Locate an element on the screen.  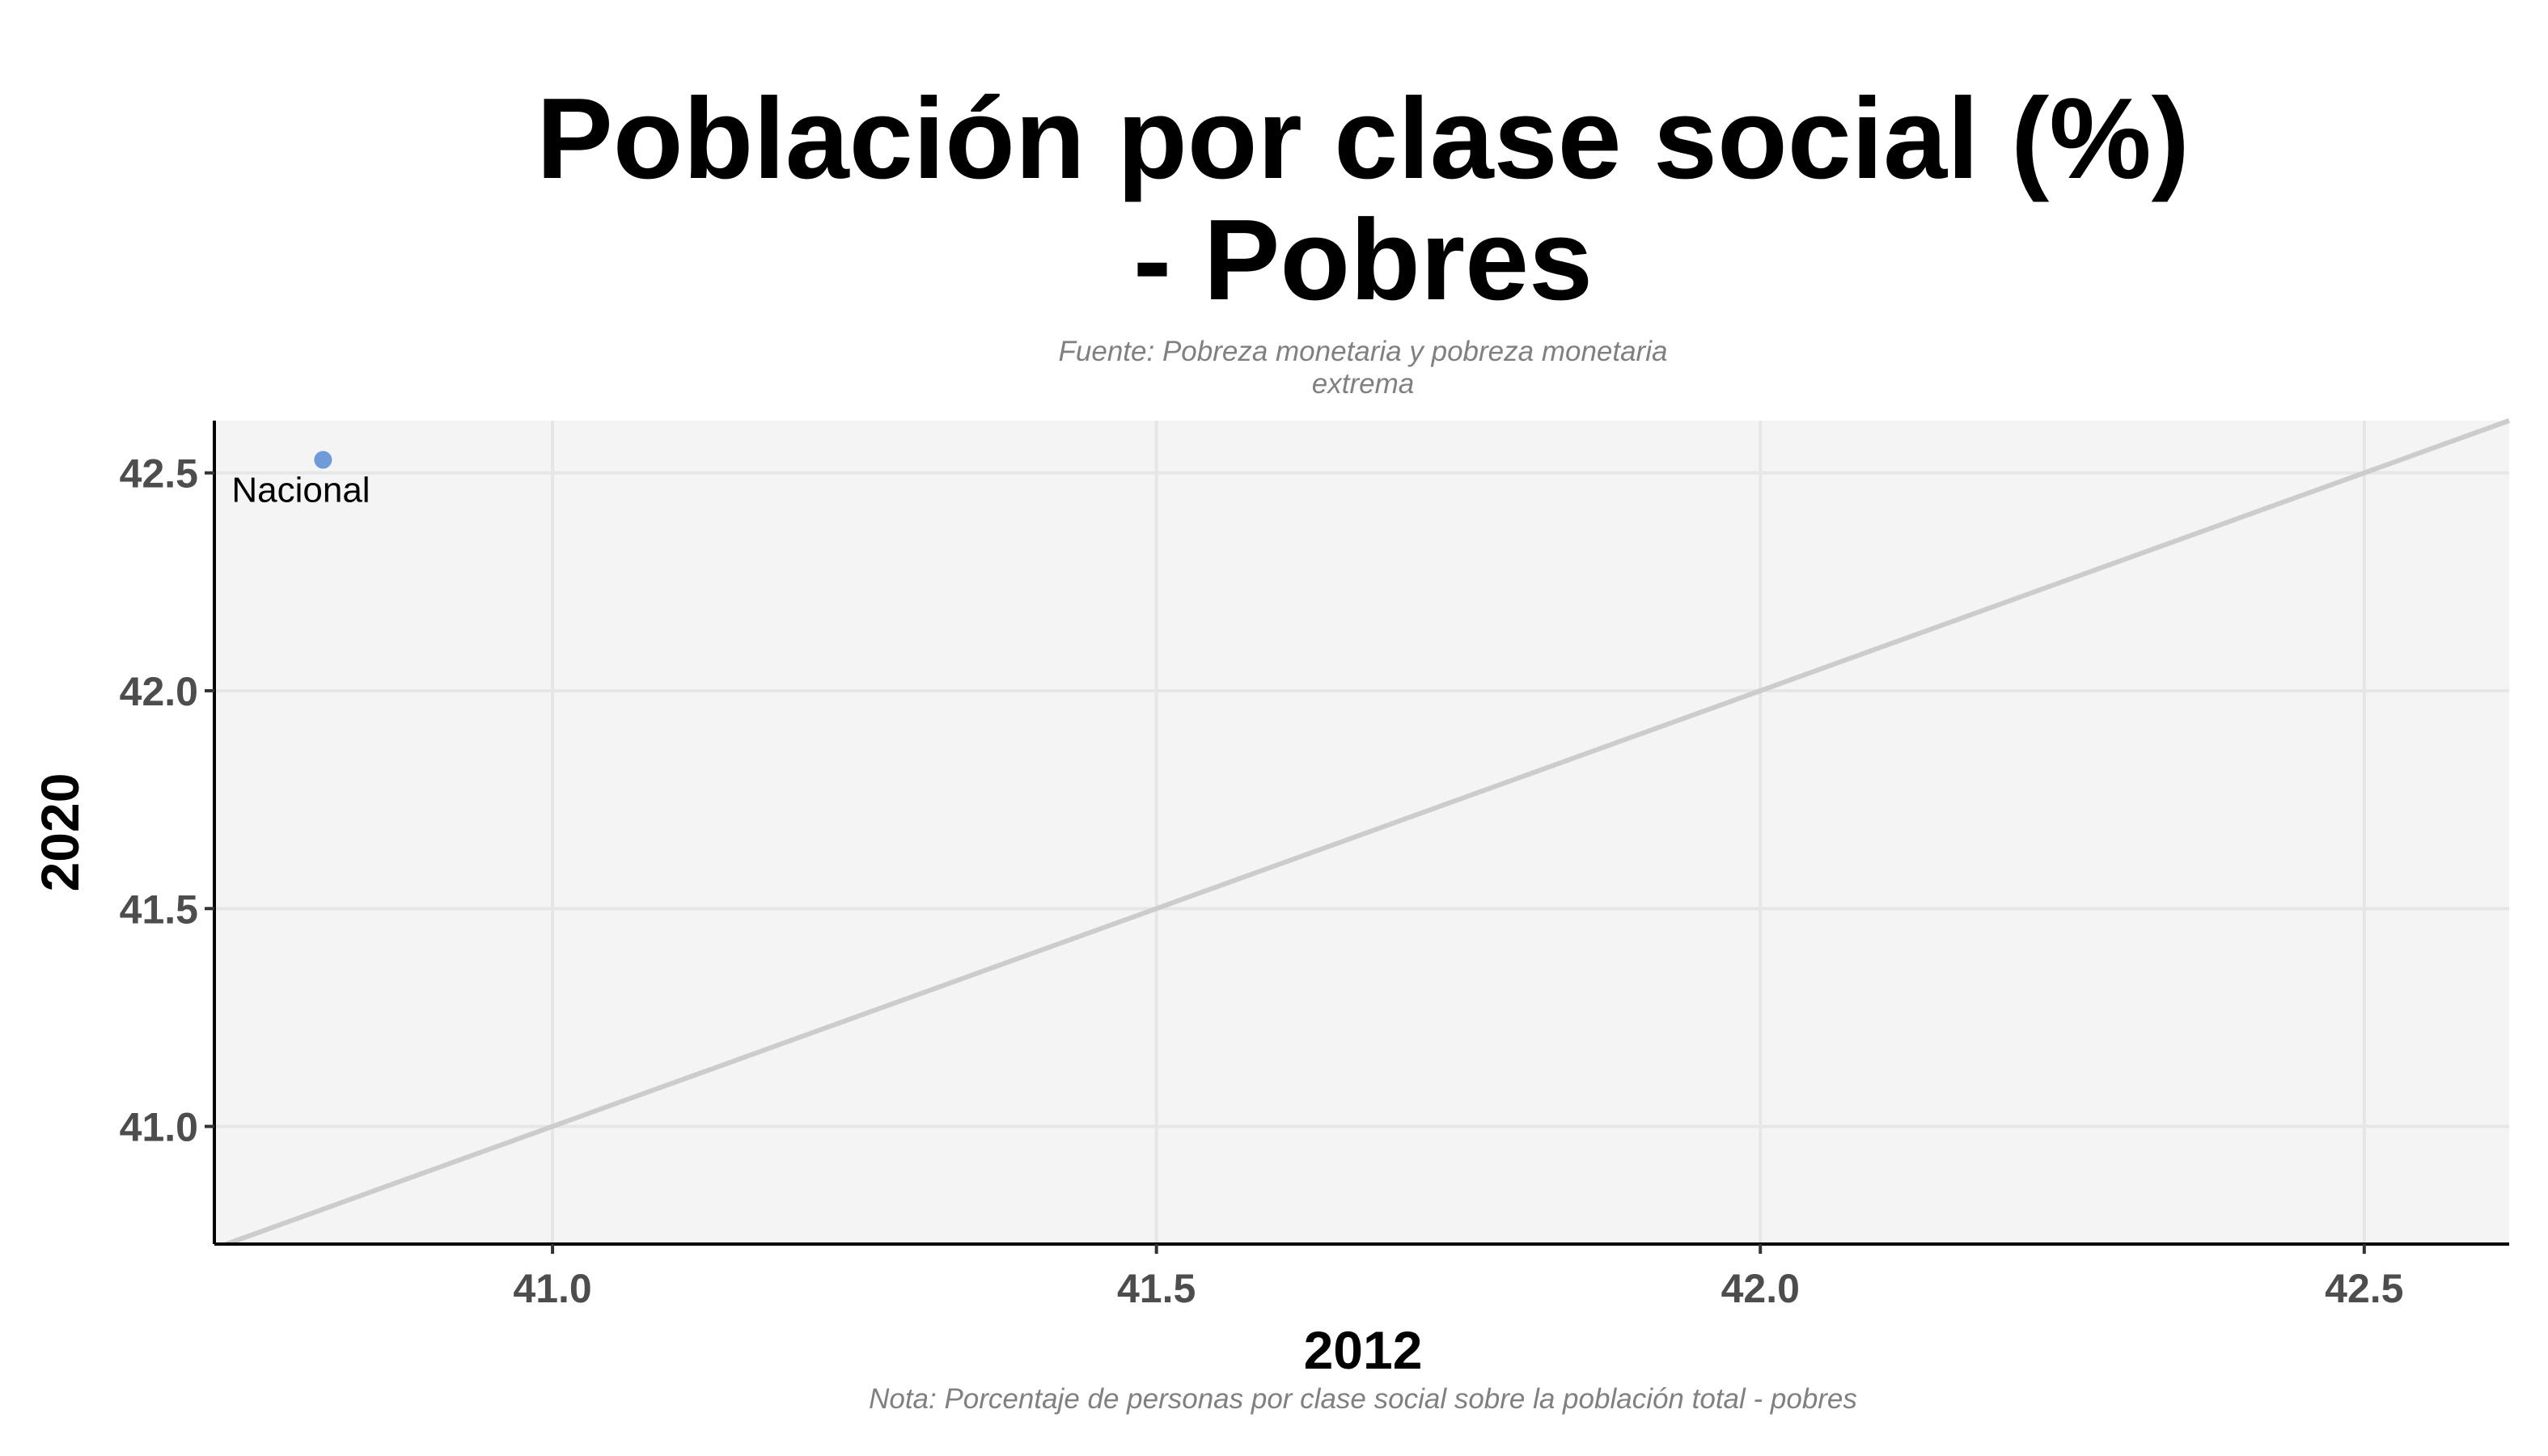
y-tick-label: 41.0 is located at coordinates (159, 1127).